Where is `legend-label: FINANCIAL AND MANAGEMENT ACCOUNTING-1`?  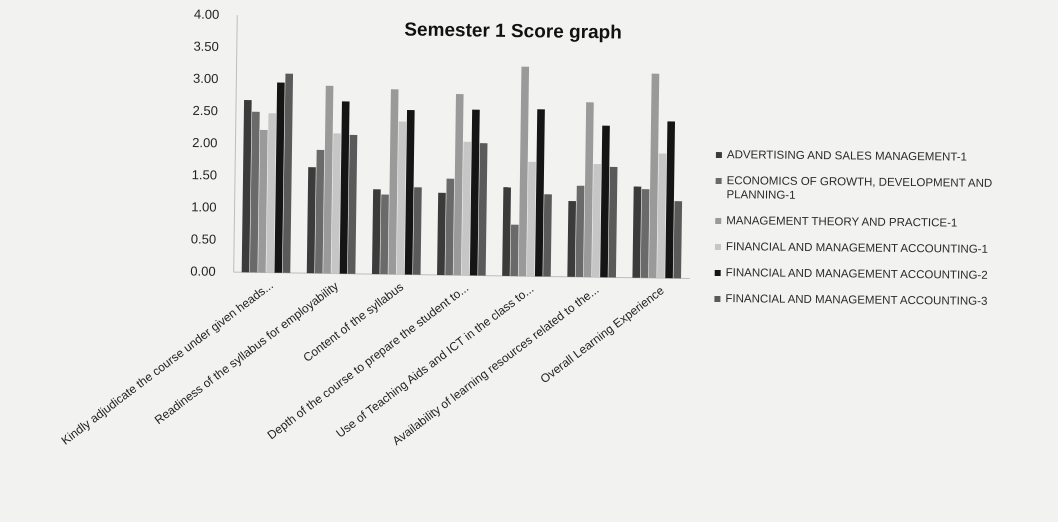
legend-label: FINANCIAL AND MANAGEMENT ACCOUNTING-1 is located at coordinates (856, 248).